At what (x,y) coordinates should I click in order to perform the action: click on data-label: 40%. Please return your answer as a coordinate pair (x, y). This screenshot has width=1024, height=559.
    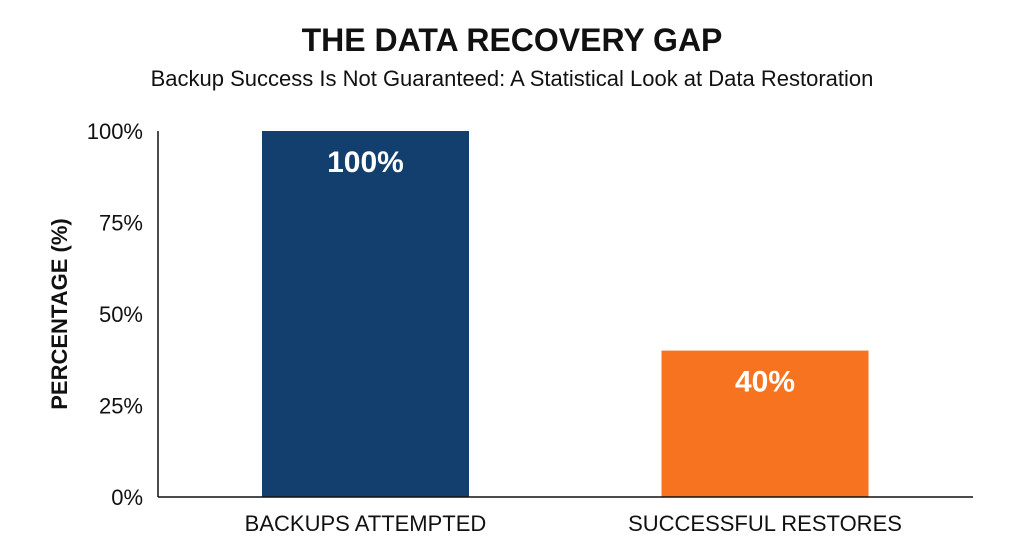
    Looking at the image, I should click on (765, 382).